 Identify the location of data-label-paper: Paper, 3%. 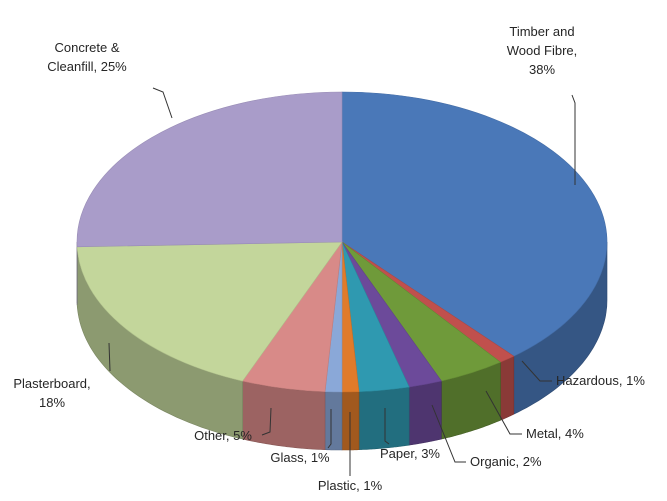
(410, 453).